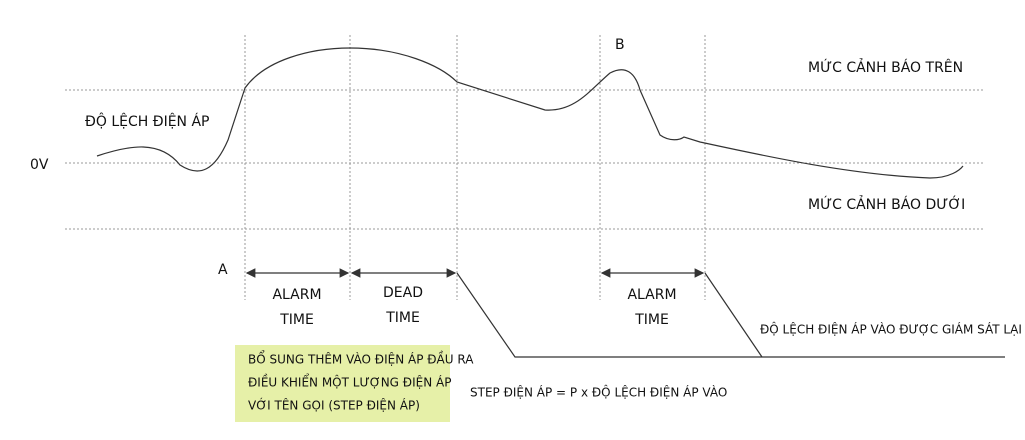 The height and width of the screenshot is (440, 1025). I want to click on zero-label: 0V, so click(39, 165).